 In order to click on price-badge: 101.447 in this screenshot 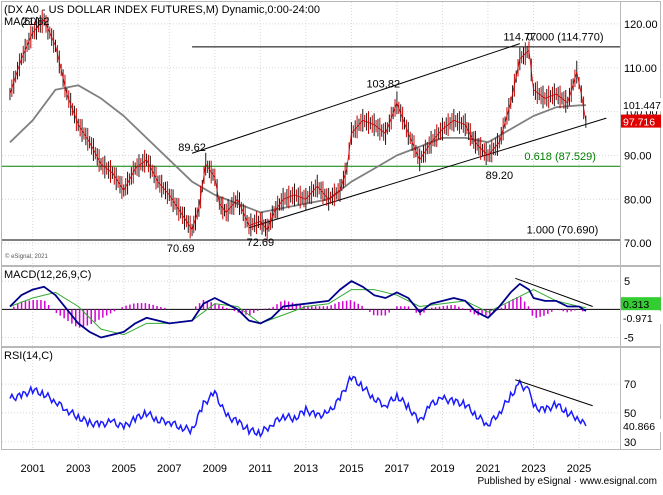, I will do `click(642, 106)`.